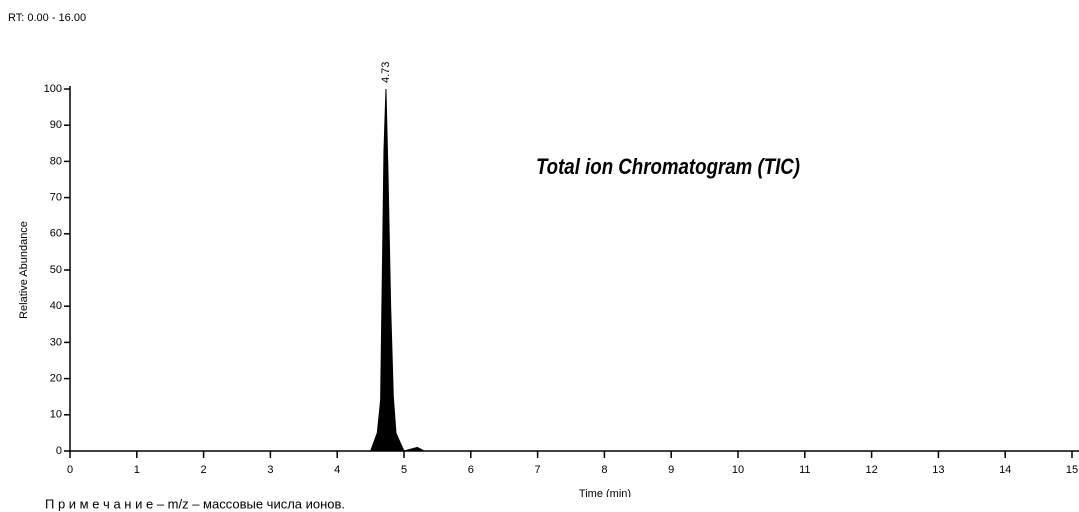 This screenshot has height=512, width=1079. I want to click on x-tick-label: 15, so click(1072, 470).